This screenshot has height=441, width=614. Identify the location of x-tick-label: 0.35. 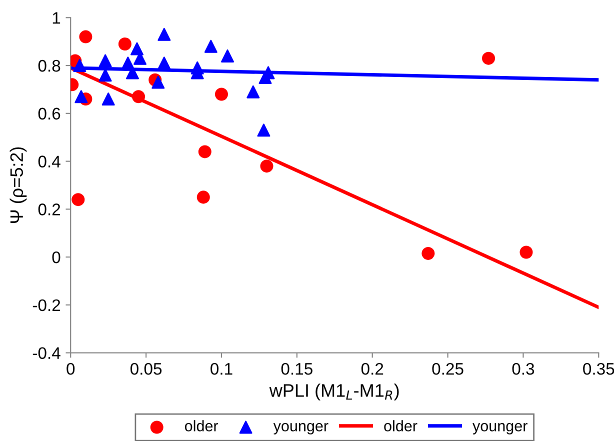
(598, 368).